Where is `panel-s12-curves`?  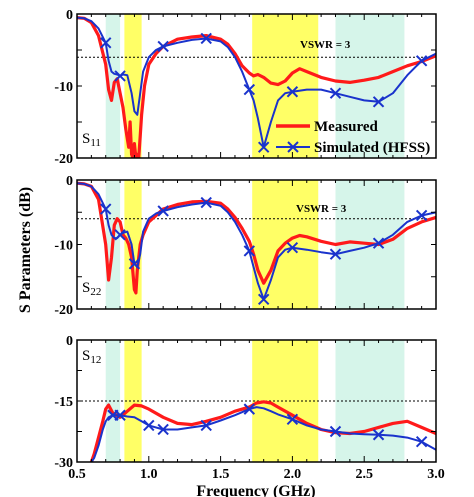 panel-s12-curves is located at coordinates (262, 431).